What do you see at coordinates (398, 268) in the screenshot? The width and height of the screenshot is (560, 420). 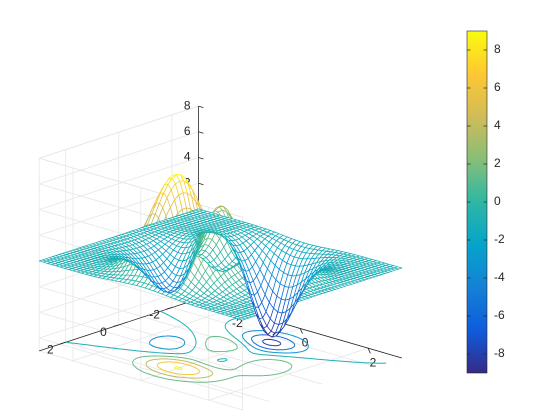 I see `mesh-cell` at bounding box center [398, 268].